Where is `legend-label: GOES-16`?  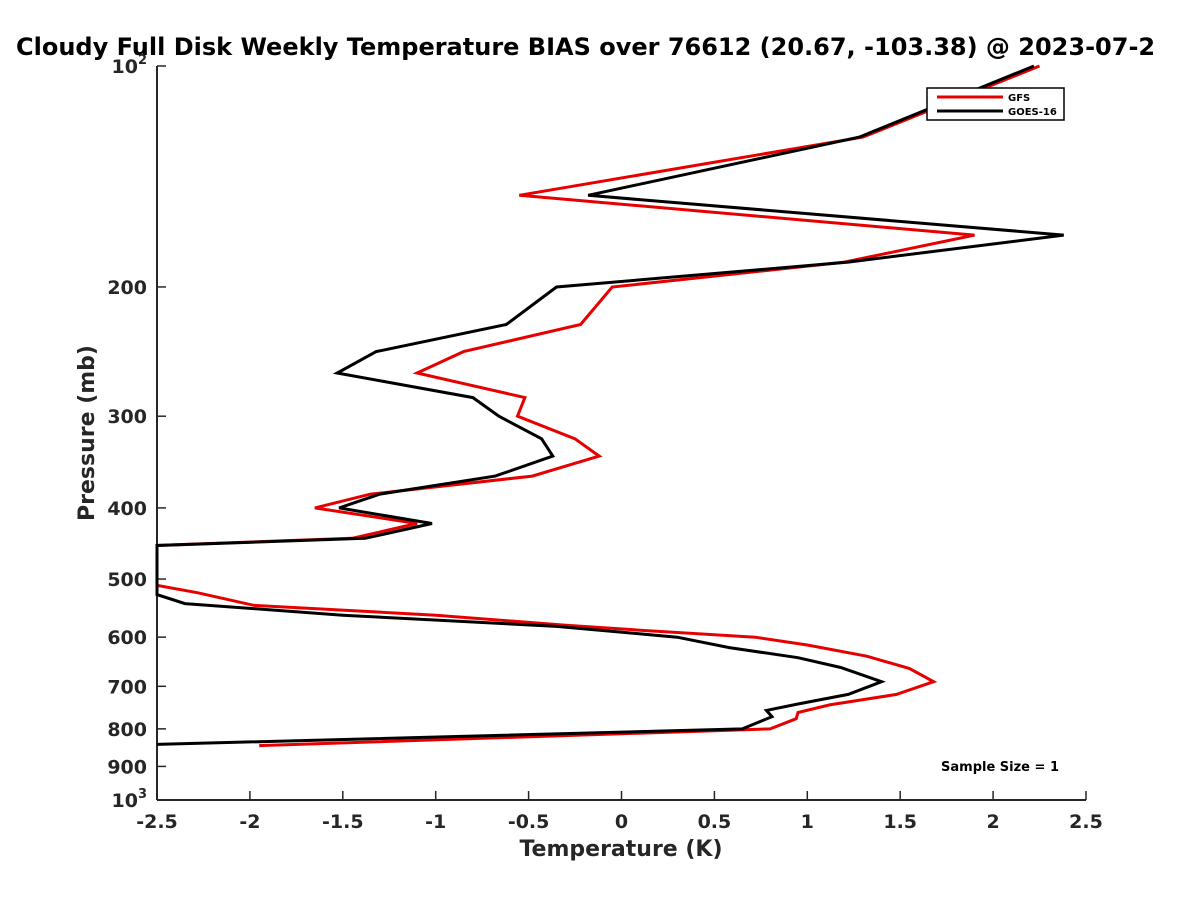
legend-label: GOES-16 is located at coordinates (1032, 112).